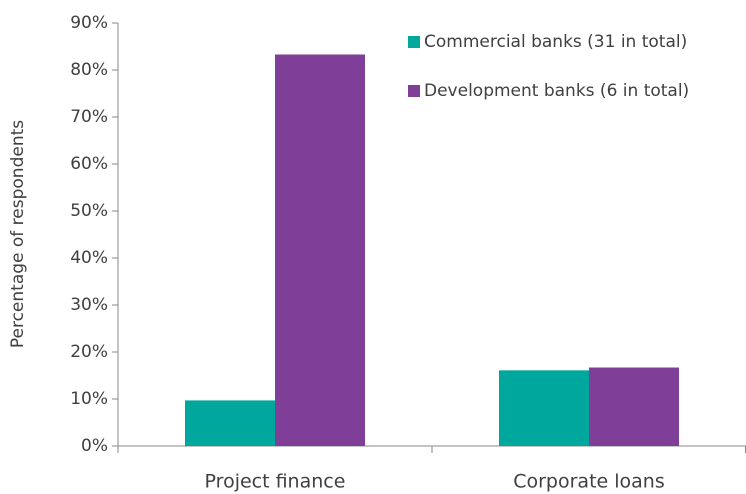 The width and height of the screenshot is (746, 494). I want to click on x-tick-label: Project finance, so click(275, 482).